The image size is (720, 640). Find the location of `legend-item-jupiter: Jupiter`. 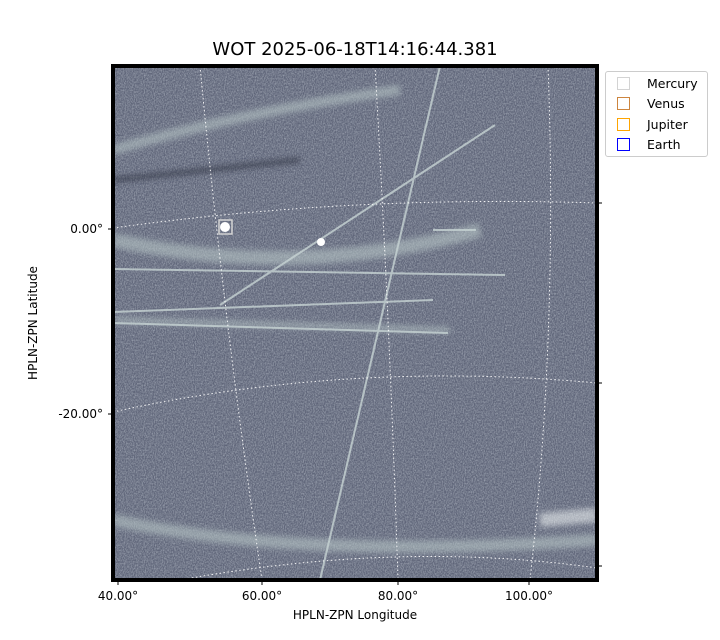

legend-item-jupiter: Jupiter is located at coordinates (652, 124).